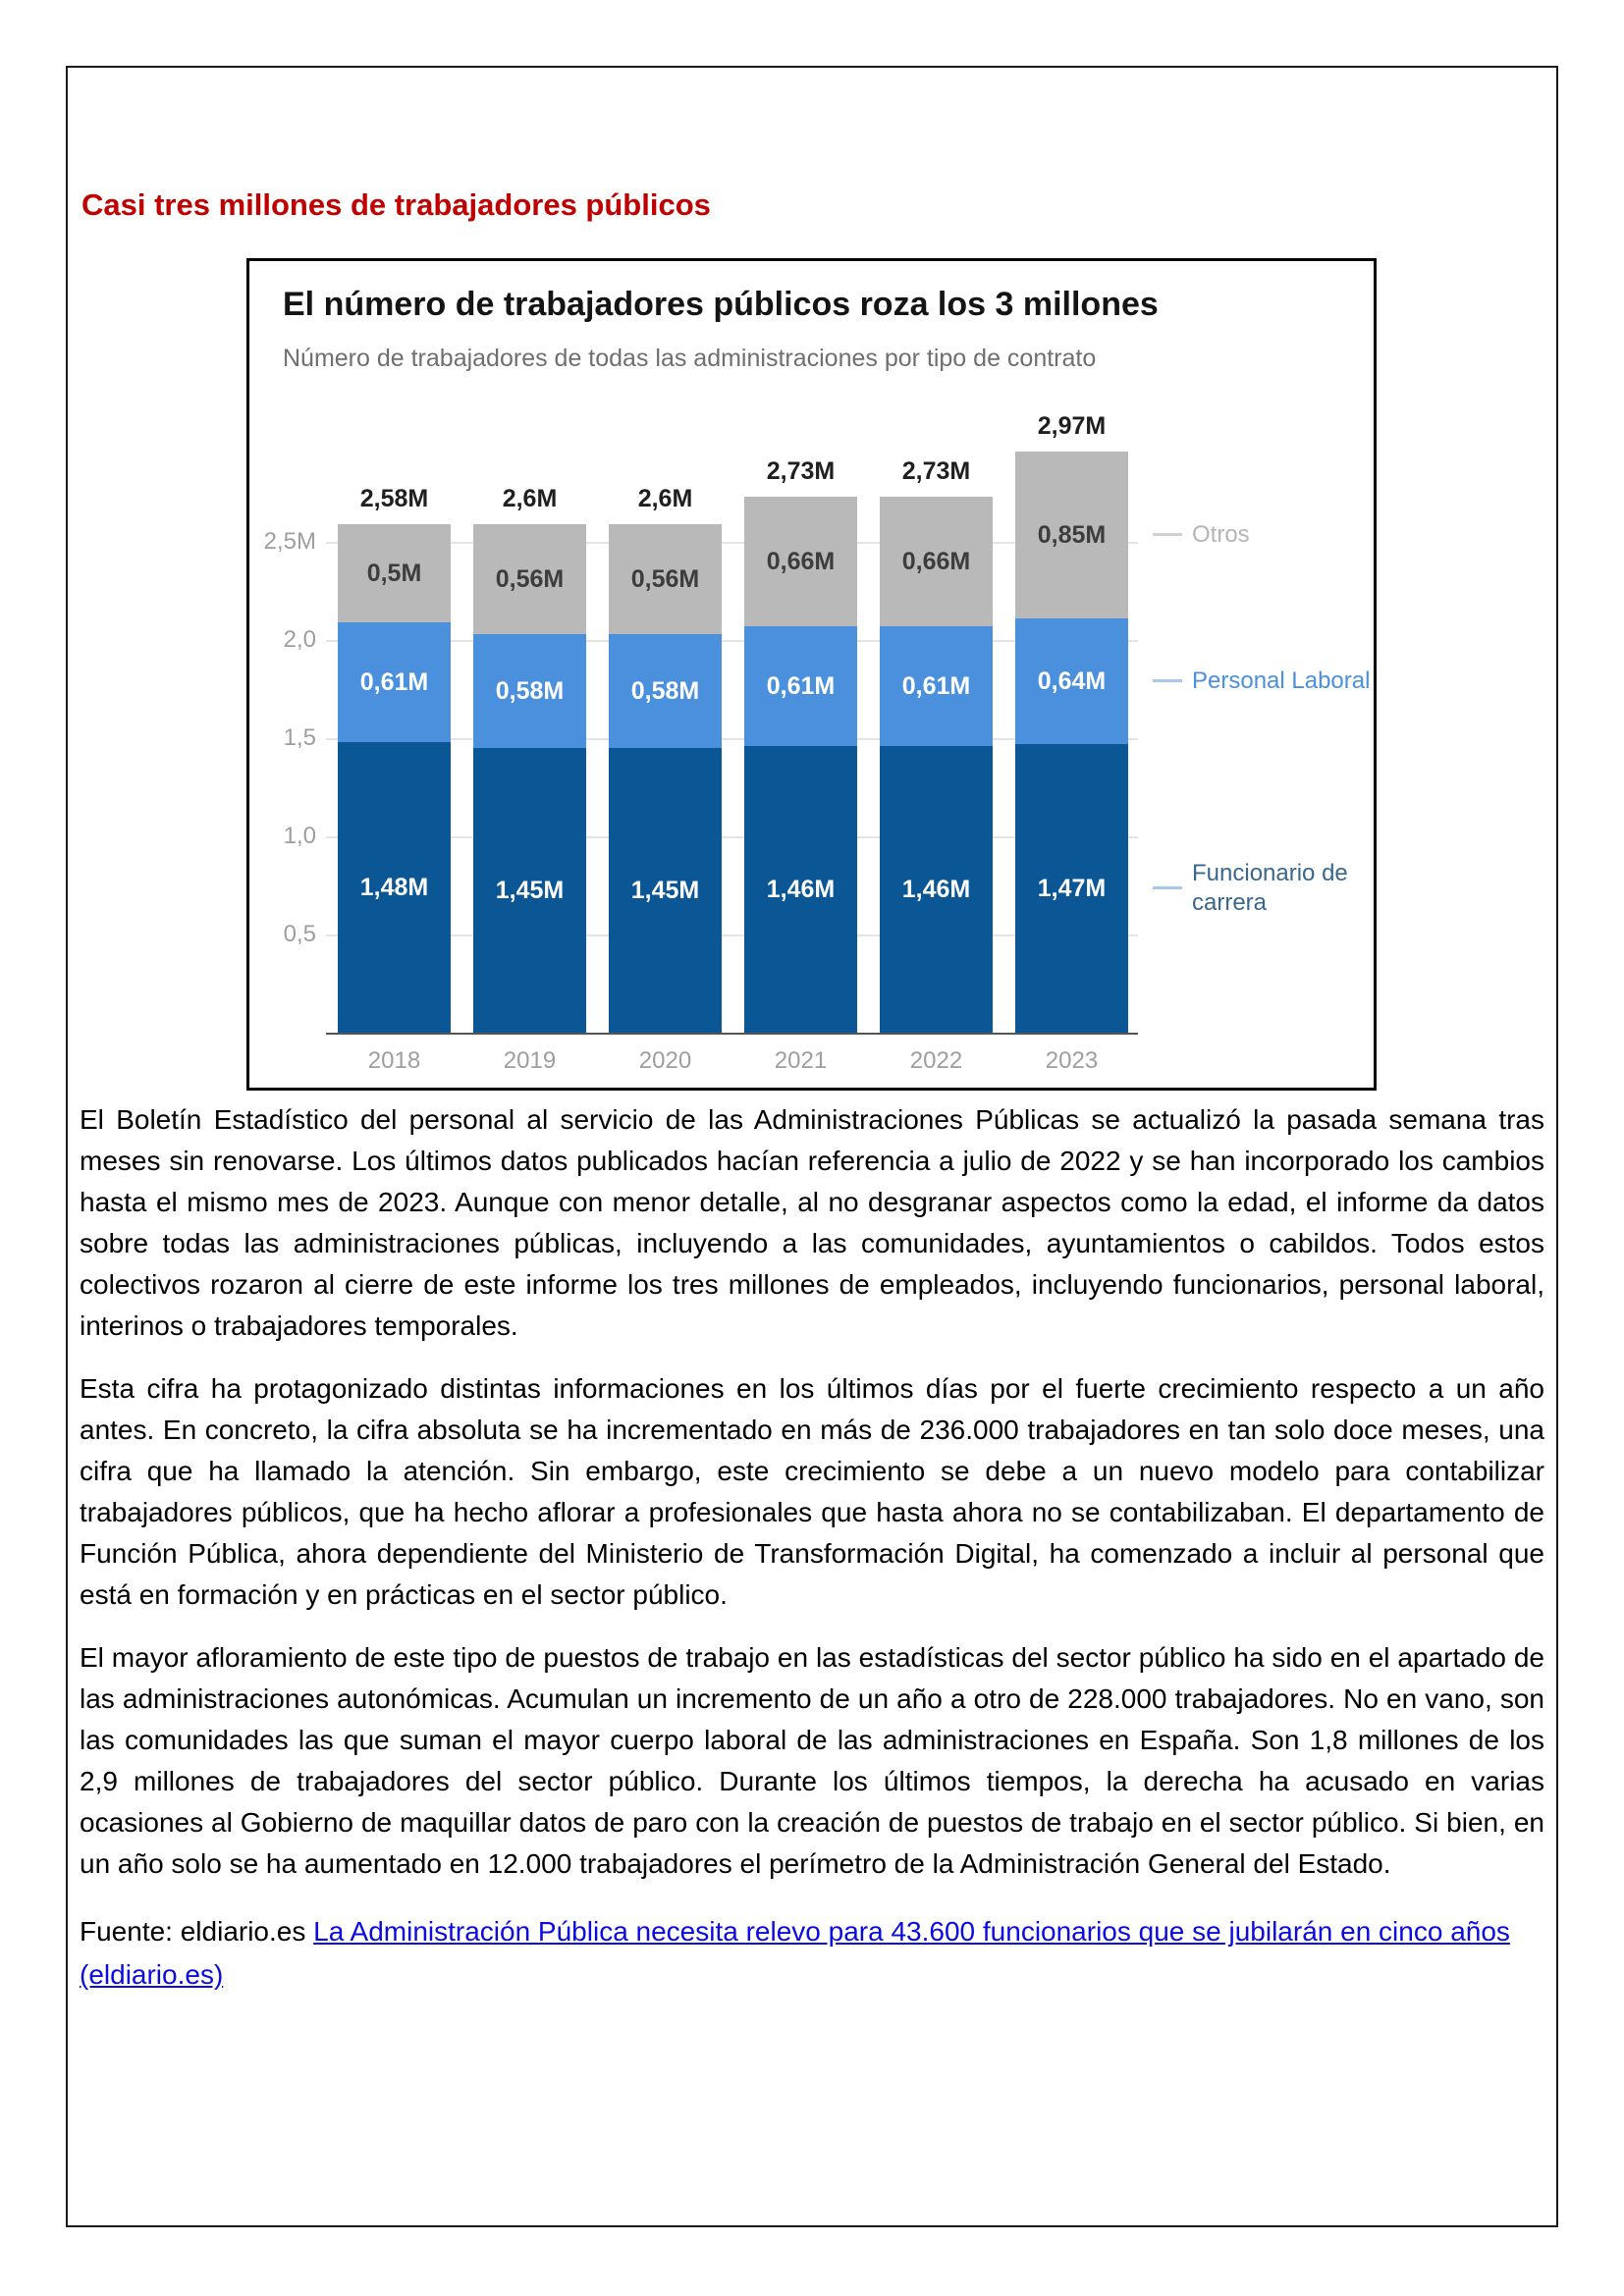  I want to click on legend-label: Otros, so click(1221, 534).